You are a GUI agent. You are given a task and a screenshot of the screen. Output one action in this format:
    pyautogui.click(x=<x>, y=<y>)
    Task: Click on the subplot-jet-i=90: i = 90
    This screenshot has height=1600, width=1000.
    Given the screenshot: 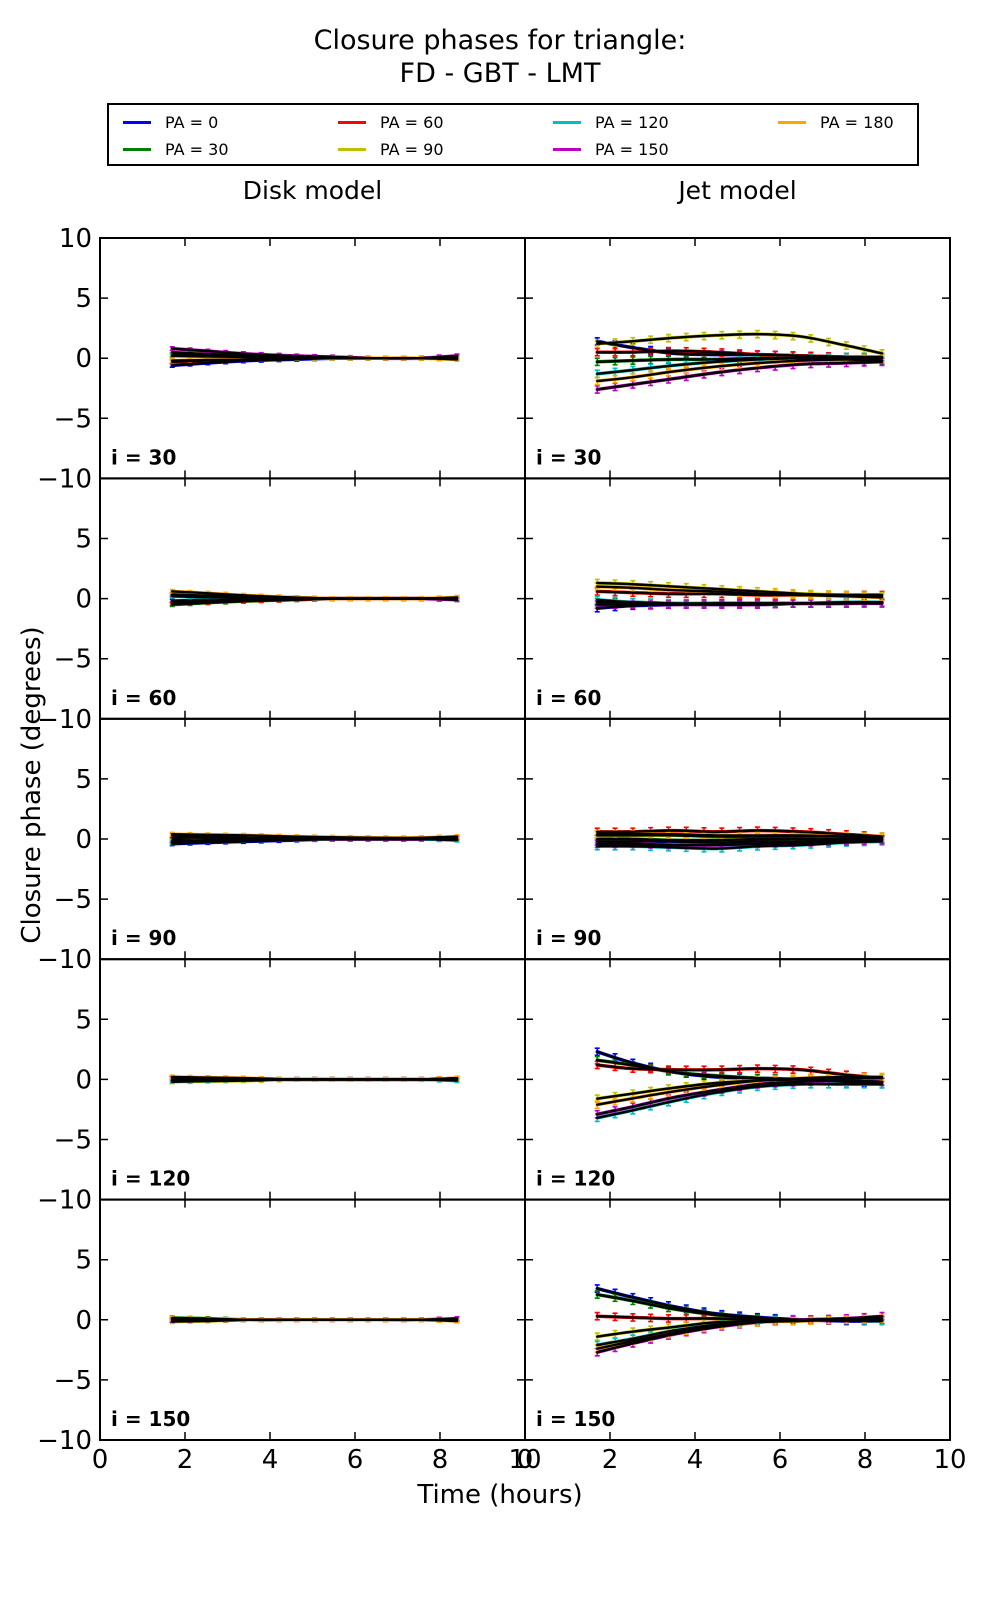 What is the action you would take?
    pyautogui.click(x=737, y=839)
    